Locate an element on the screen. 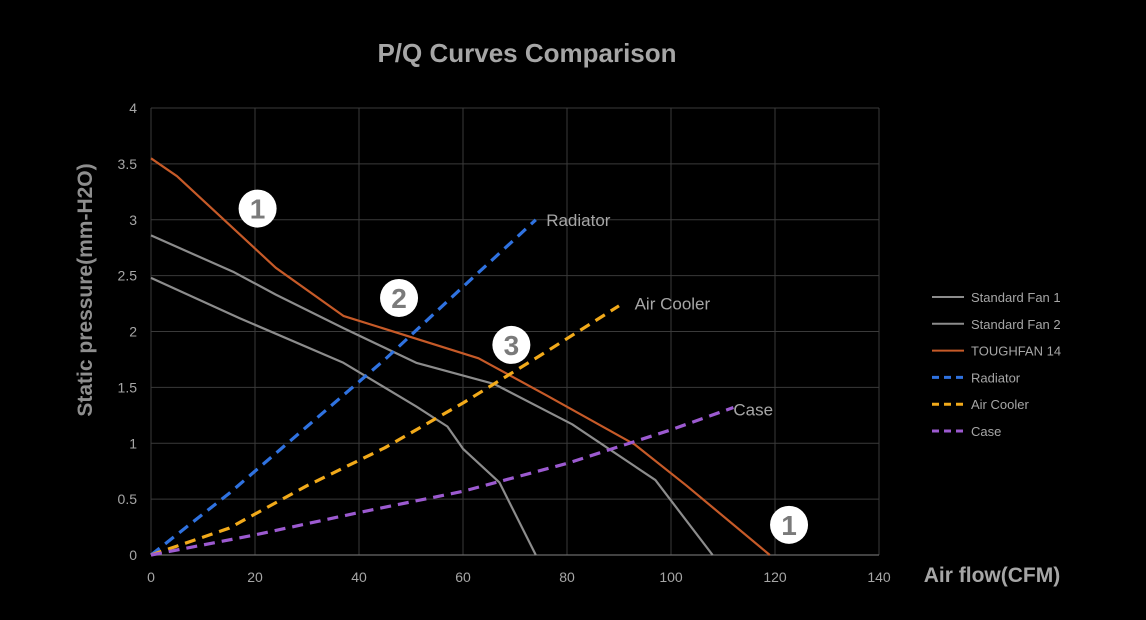  y-tick-label: 3 is located at coordinates (133, 220).